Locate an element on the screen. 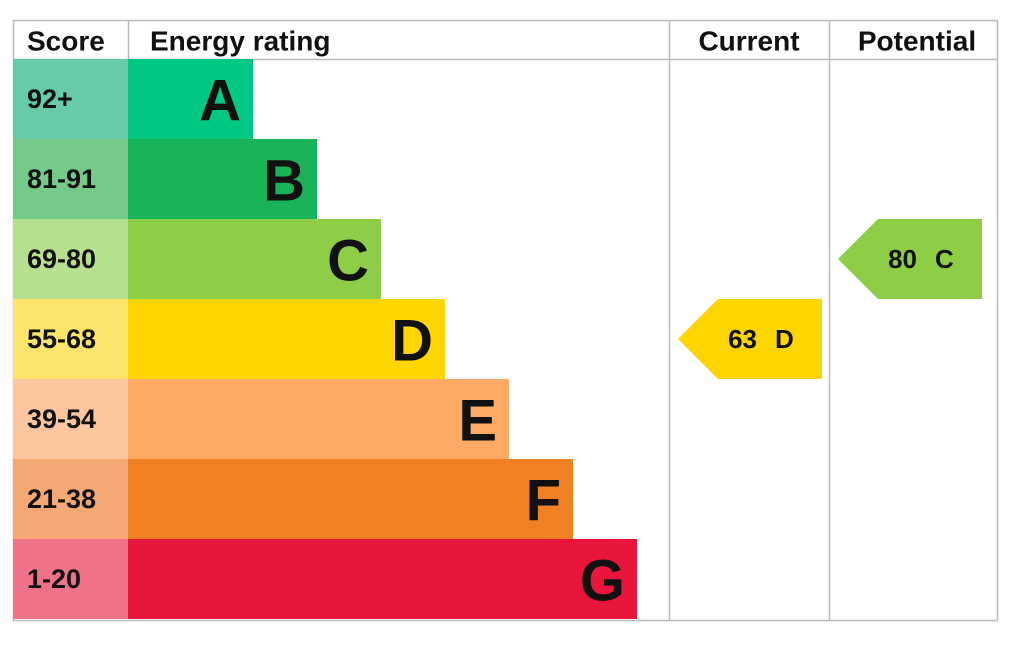 The width and height of the screenshot is (1024, 647). rating-letter: C is located at coordinates (348, 261).